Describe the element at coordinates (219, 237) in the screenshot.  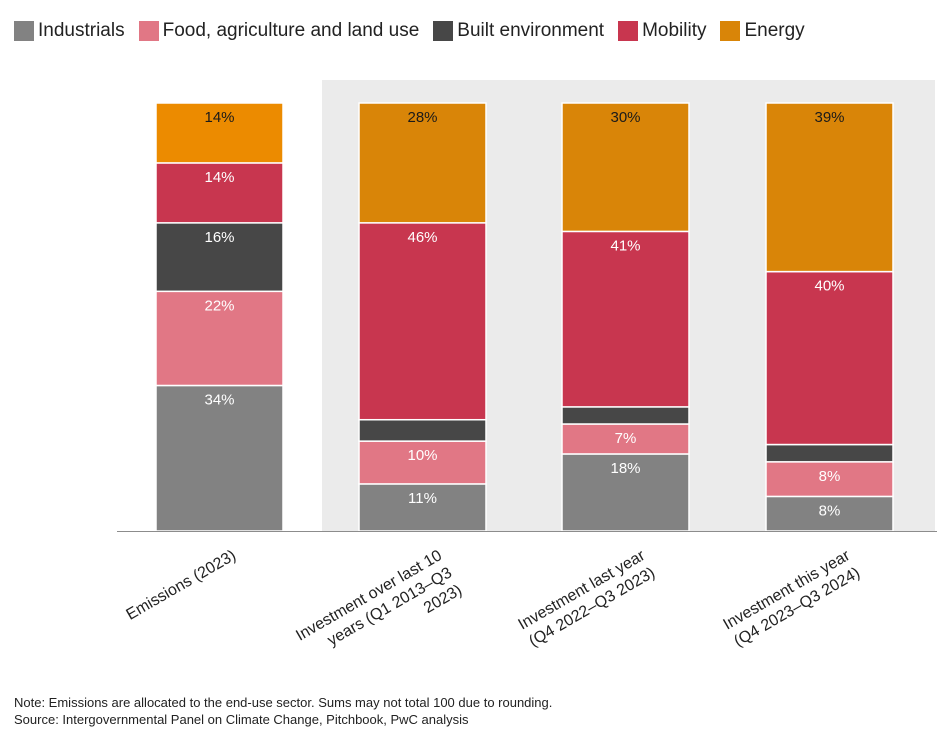
I see `data-label-built-environment-1: 16%` at that location.